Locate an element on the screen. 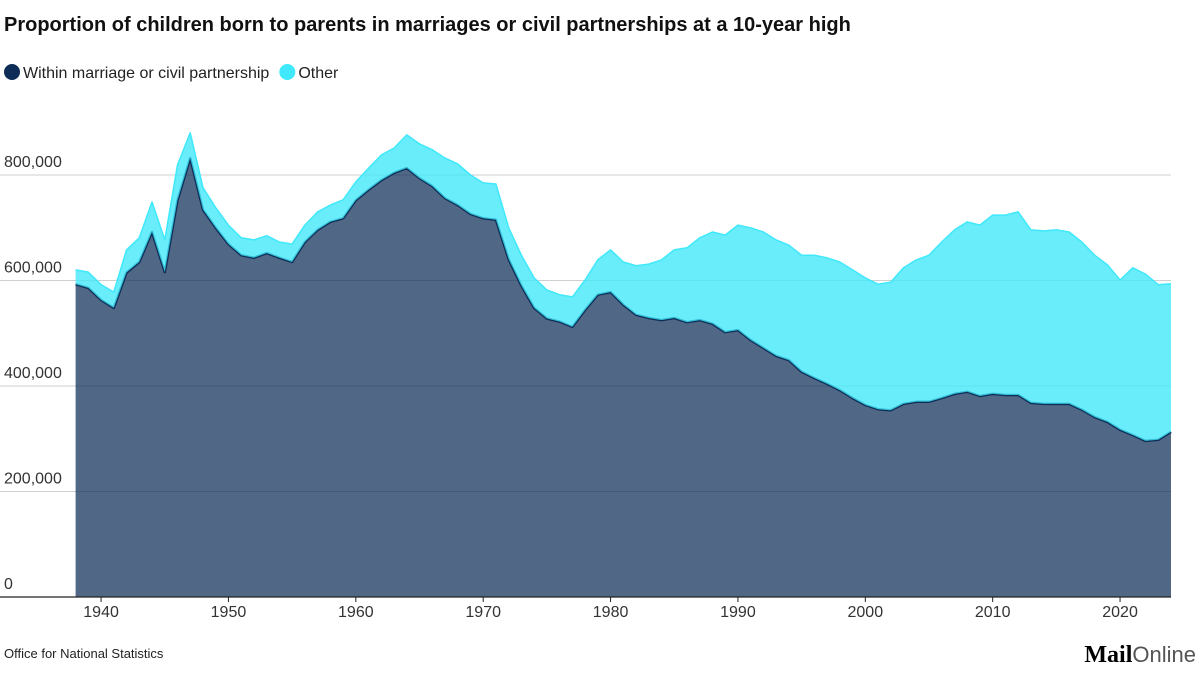 The width and height of the screenshot is (1200, 675). legend-label: Other is located at coordinates (318, 73).